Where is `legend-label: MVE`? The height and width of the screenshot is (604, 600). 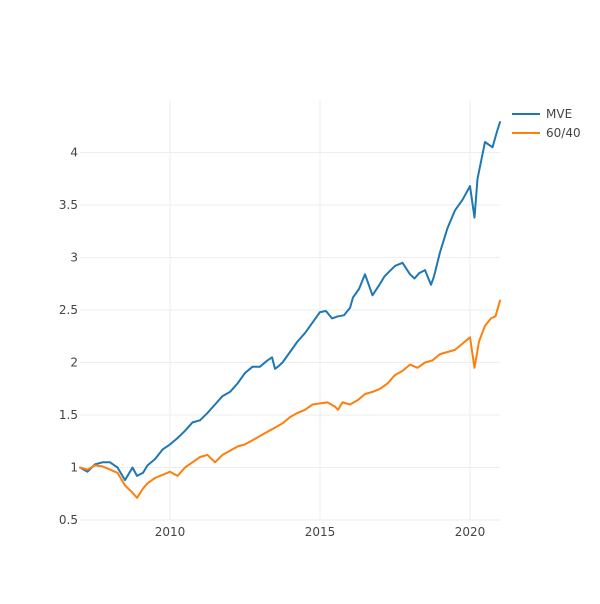
legend-label: MVE is located at coordinates (559, 114).